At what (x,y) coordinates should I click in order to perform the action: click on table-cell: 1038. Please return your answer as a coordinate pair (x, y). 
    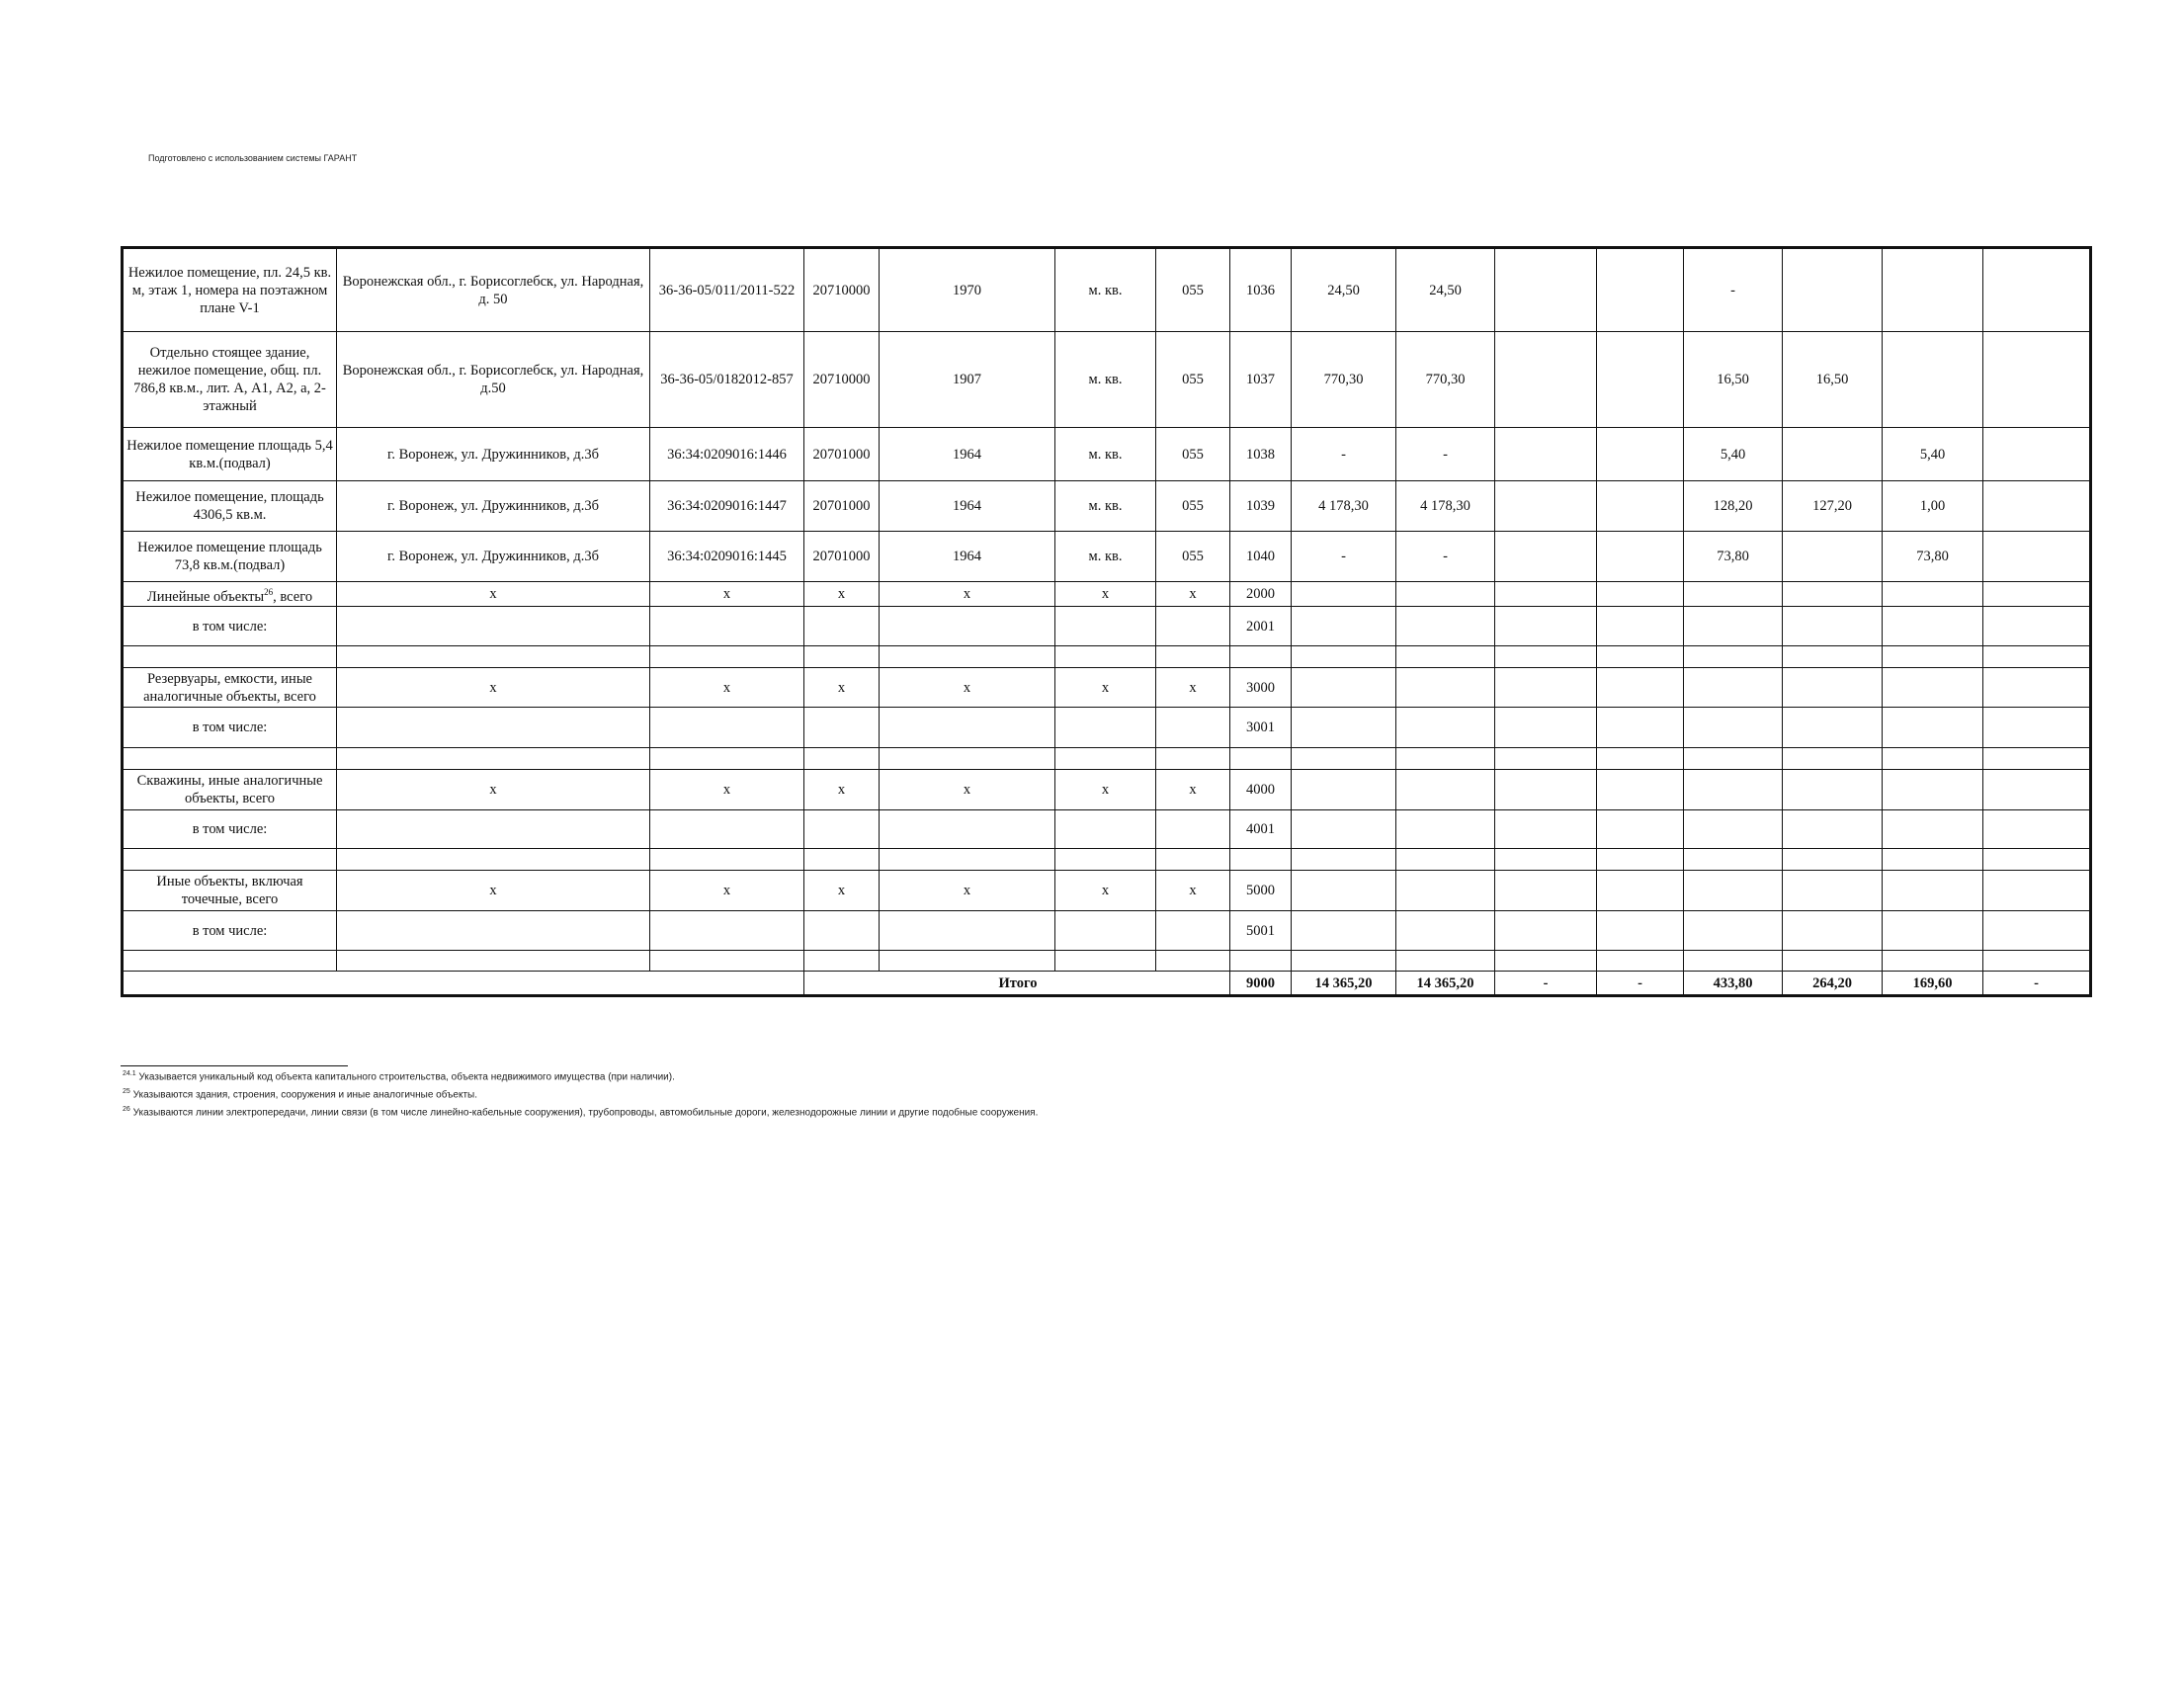
    Looking at the image, I should click on (1260, 454).